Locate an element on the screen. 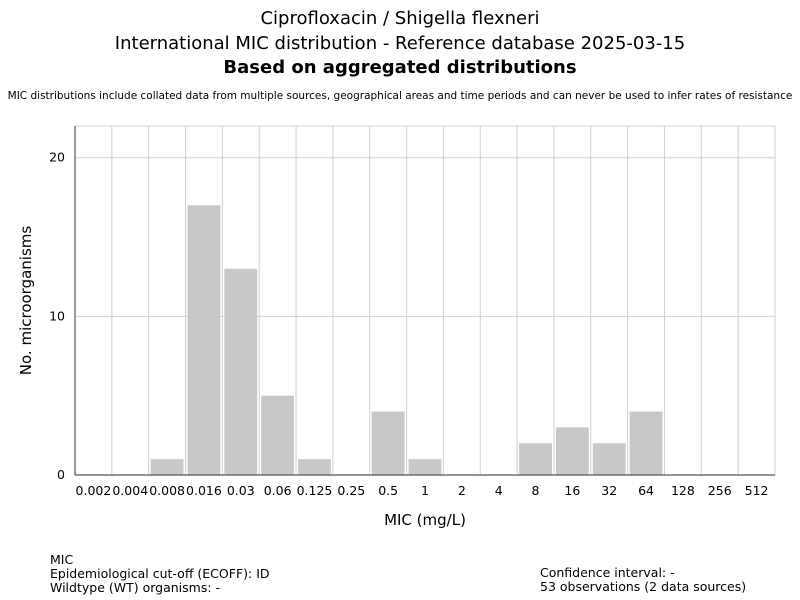  x-tick-label: 0.016 is located at coordinates (204, 490).